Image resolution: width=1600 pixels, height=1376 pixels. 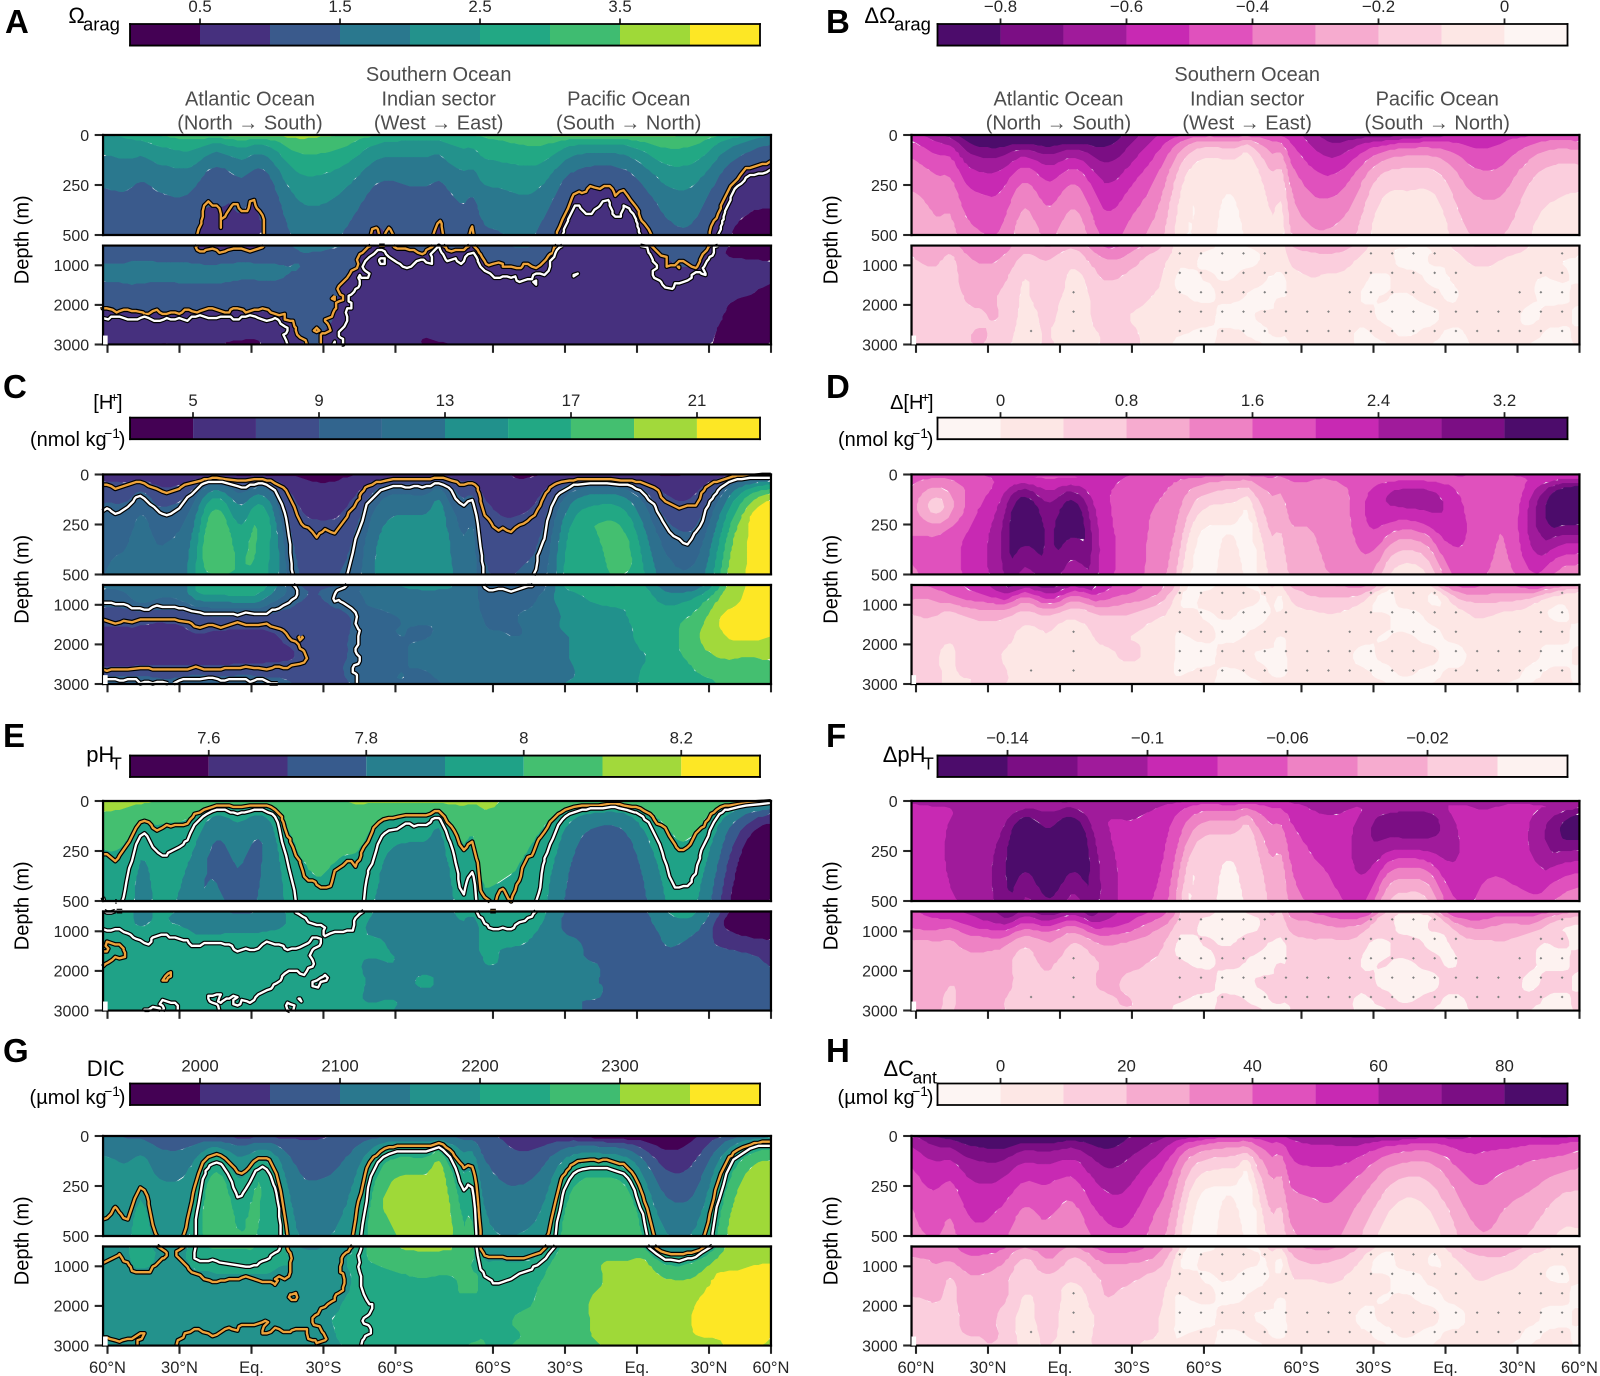 What do you see at coordinates (1058, 100) in the screenshot?
I see `svg-text: Atlantic Ocean` at bounding box center [1058, 100].